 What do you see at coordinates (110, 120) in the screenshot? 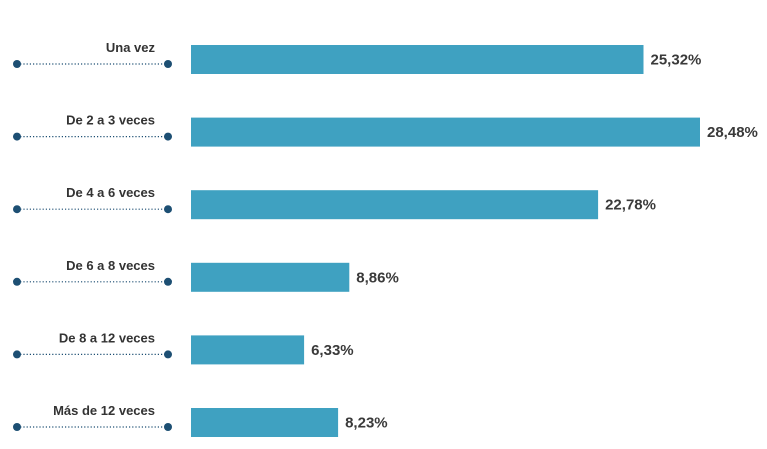
I see `category-label: De 2 a 3 veces` at bounding box center [110, 120].